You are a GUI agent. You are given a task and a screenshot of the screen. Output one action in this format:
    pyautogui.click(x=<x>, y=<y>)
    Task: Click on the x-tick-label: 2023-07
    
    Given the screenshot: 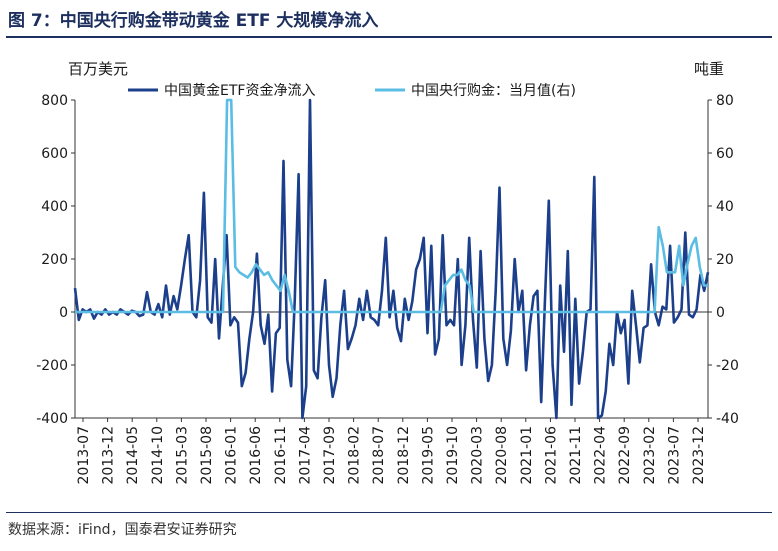 What is the action you would take?
    pyautogui.click(x=674, y=455)
    